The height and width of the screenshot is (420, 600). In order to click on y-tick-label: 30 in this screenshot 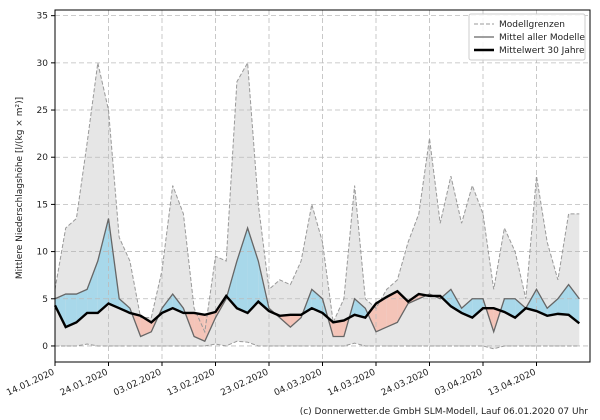, I will do `click(43, 64)`.